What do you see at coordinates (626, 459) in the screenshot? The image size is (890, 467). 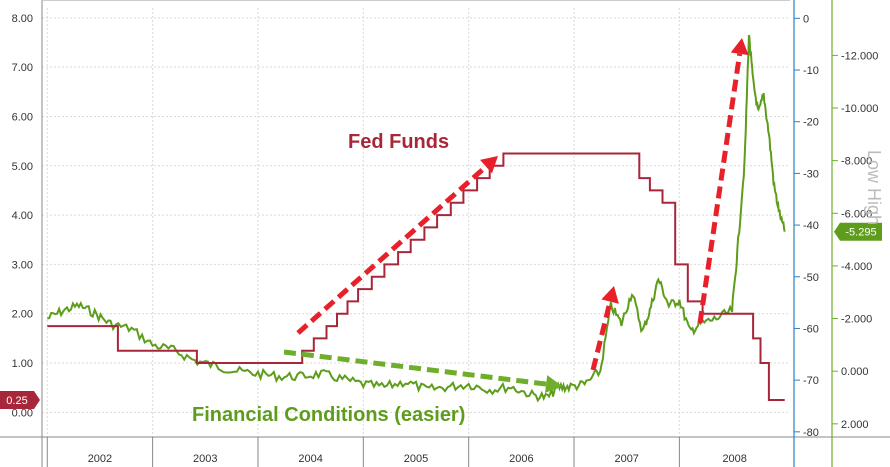 I see `x-tick-label: 2007` at bounding box center [626, 459].